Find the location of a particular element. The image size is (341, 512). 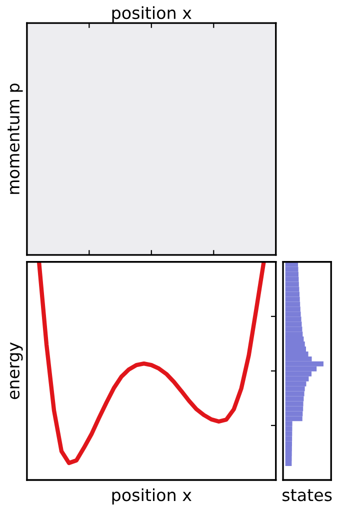

x-axis-title: states is located at coordinates (307, 495).